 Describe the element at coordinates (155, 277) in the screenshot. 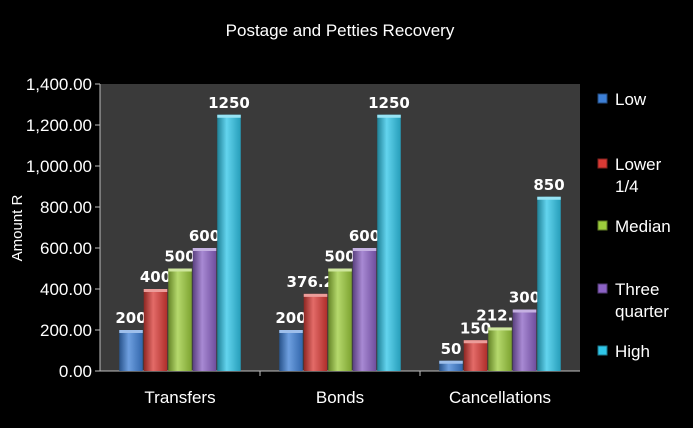

I see `data-label: 400` at that location.